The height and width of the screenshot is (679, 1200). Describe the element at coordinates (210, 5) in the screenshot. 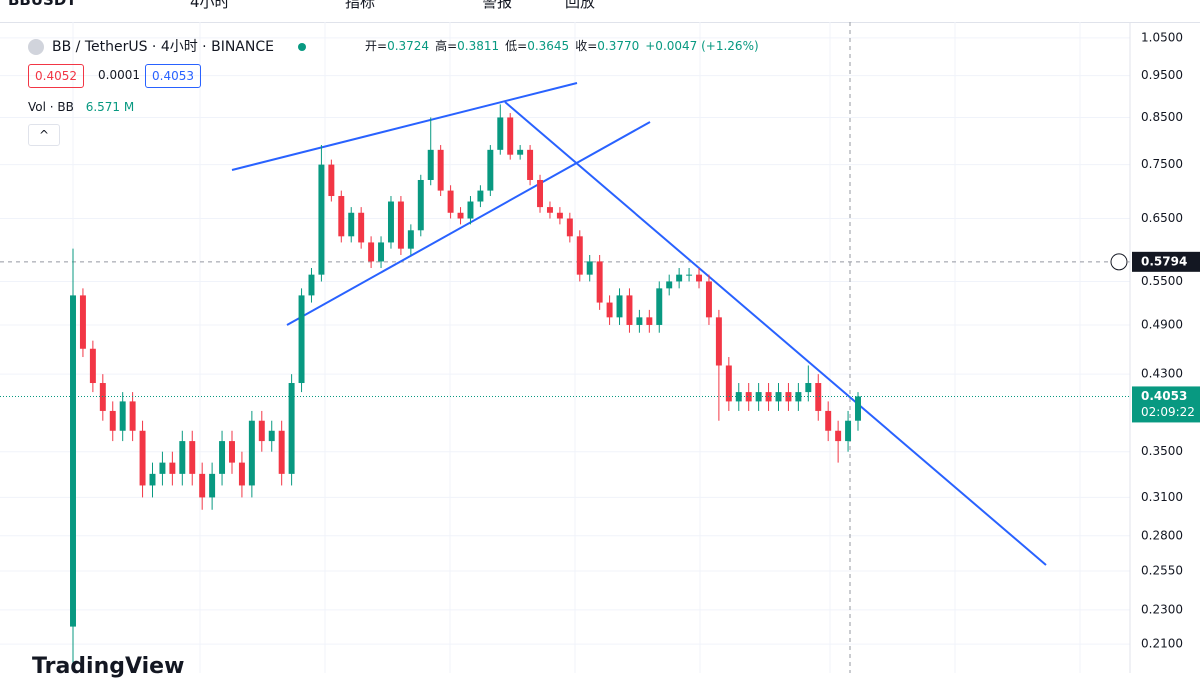

I see `interval: 4小时` at that location.